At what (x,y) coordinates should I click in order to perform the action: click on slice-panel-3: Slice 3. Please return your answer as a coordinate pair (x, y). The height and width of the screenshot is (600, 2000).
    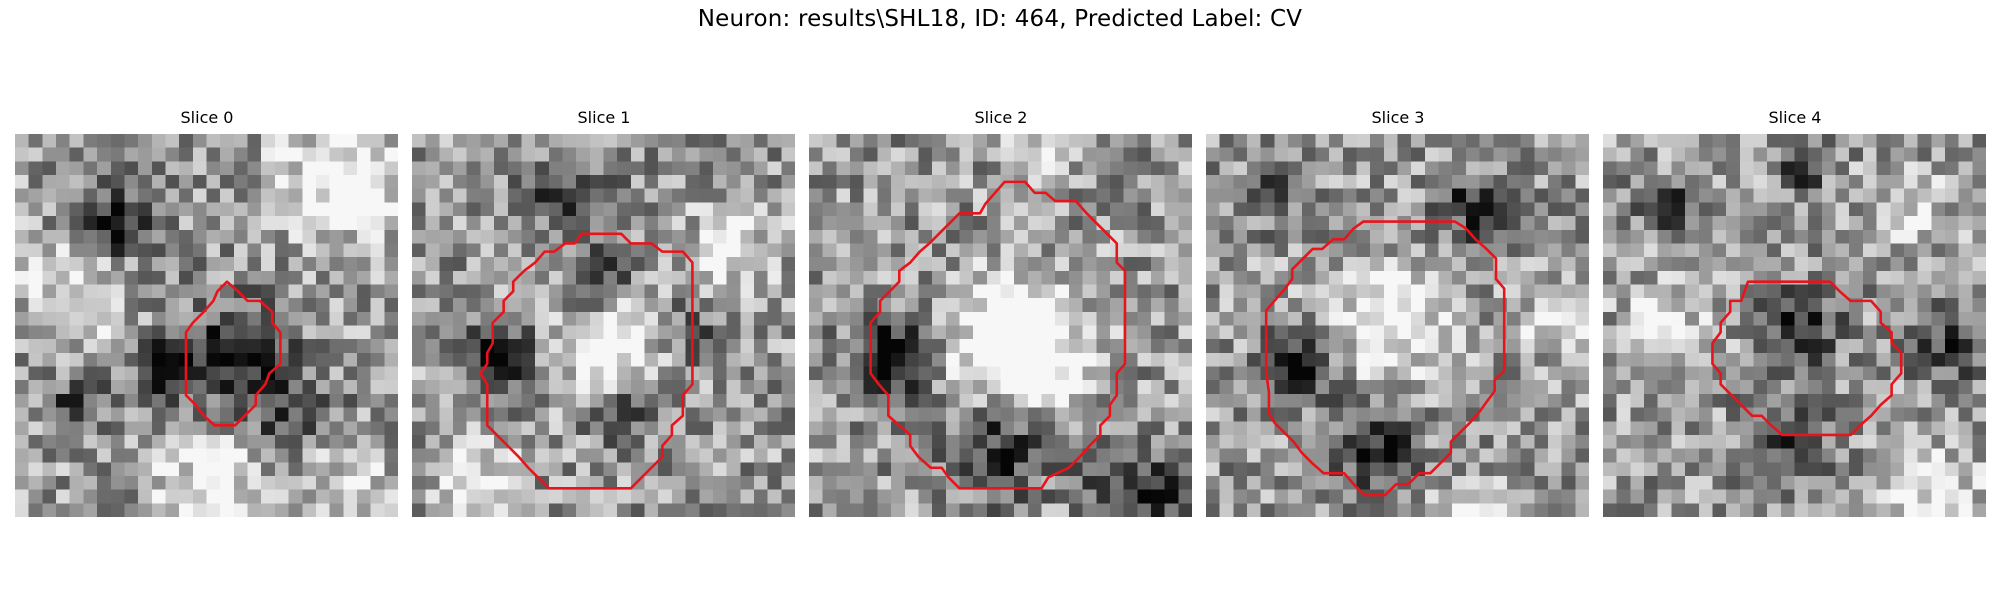
    Looking at the image, I should click on (1398, 314).